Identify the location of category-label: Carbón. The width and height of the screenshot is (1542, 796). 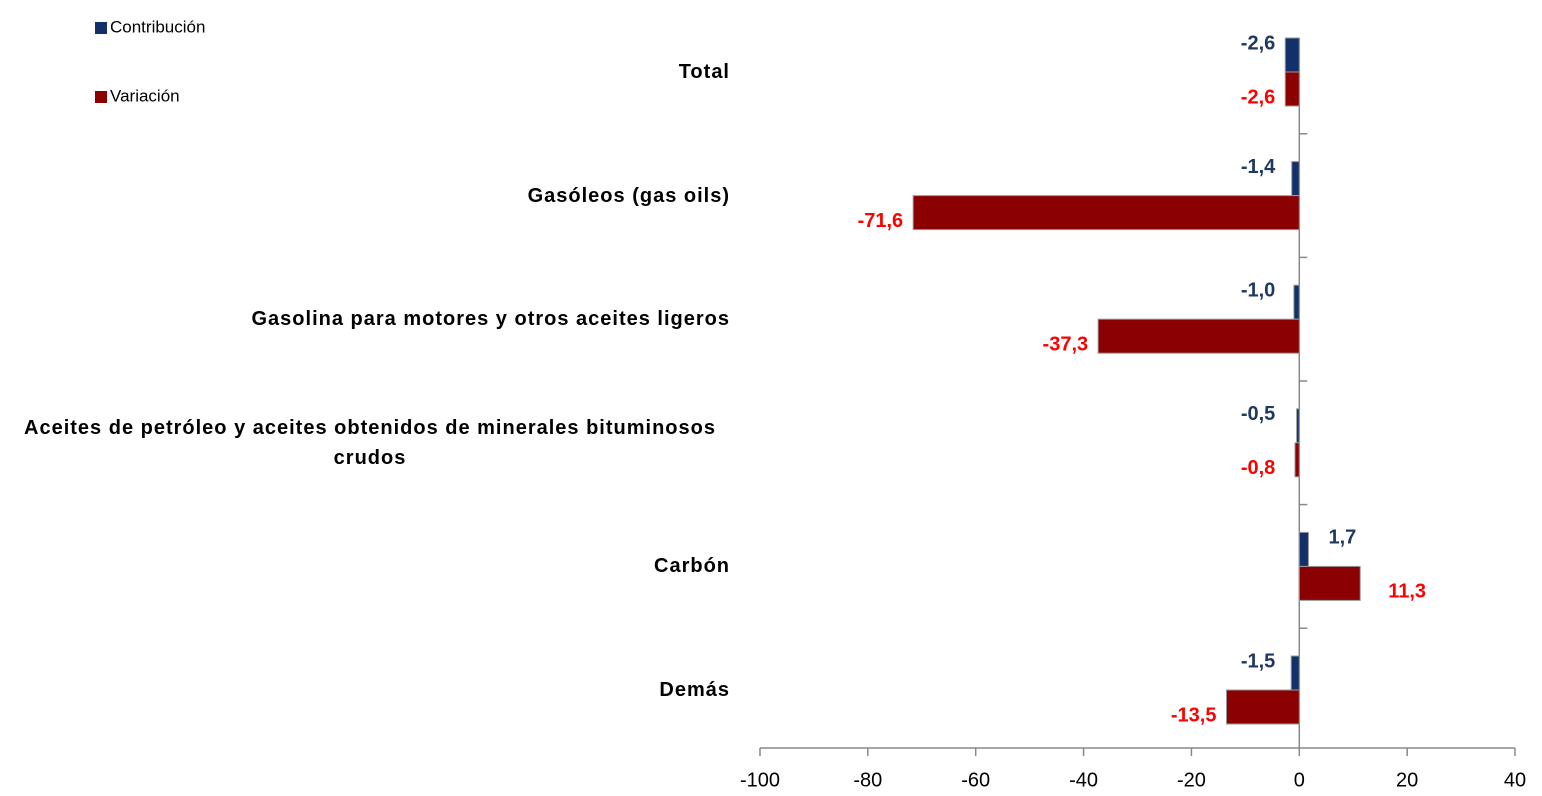
(692, 566).